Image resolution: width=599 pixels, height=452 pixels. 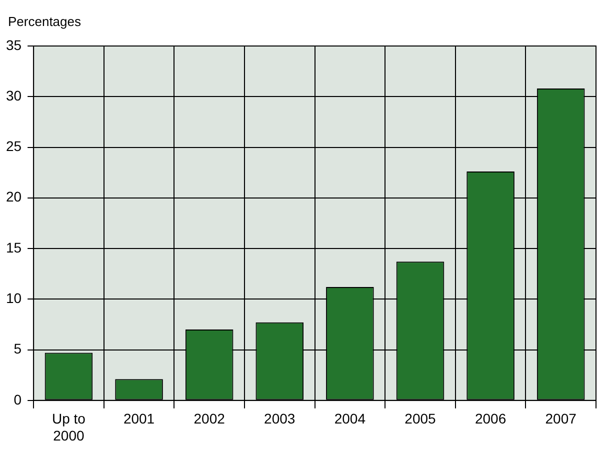 What do you see at coordinates (420, 418) in the screenshot?
I see `x-tick-label: 2005` at bounding box center [420, 418].